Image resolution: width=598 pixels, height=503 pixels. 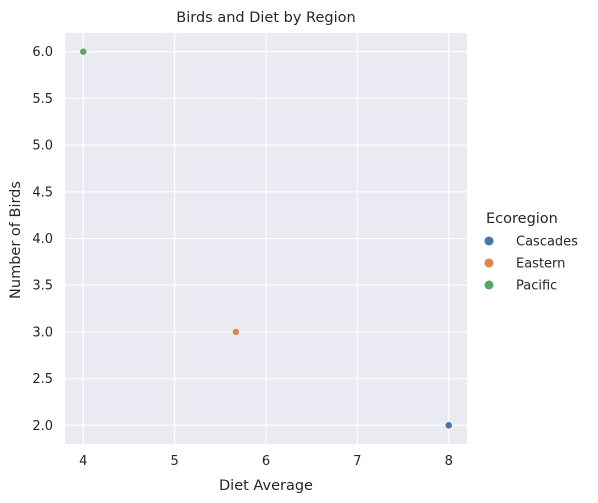 I want to click on legend-label: Eastern, so click(x=540, y=264).